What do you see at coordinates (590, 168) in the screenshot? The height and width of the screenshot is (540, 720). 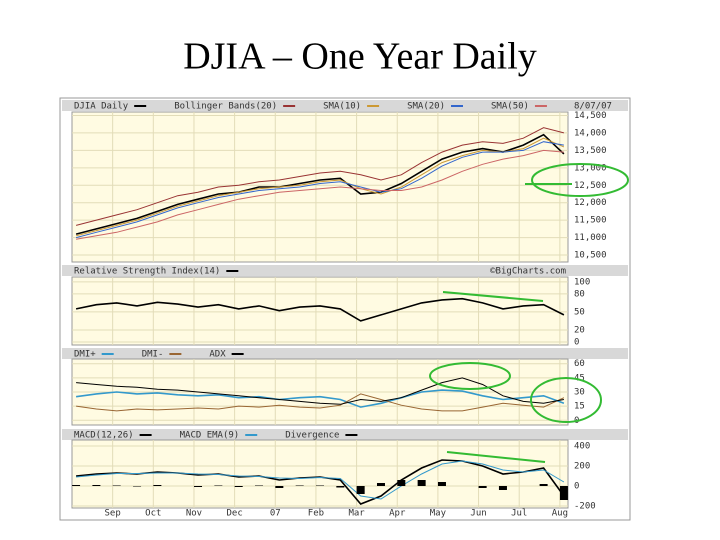 I see `y-tick-label: 13,000` at bounding box center [590, 168].